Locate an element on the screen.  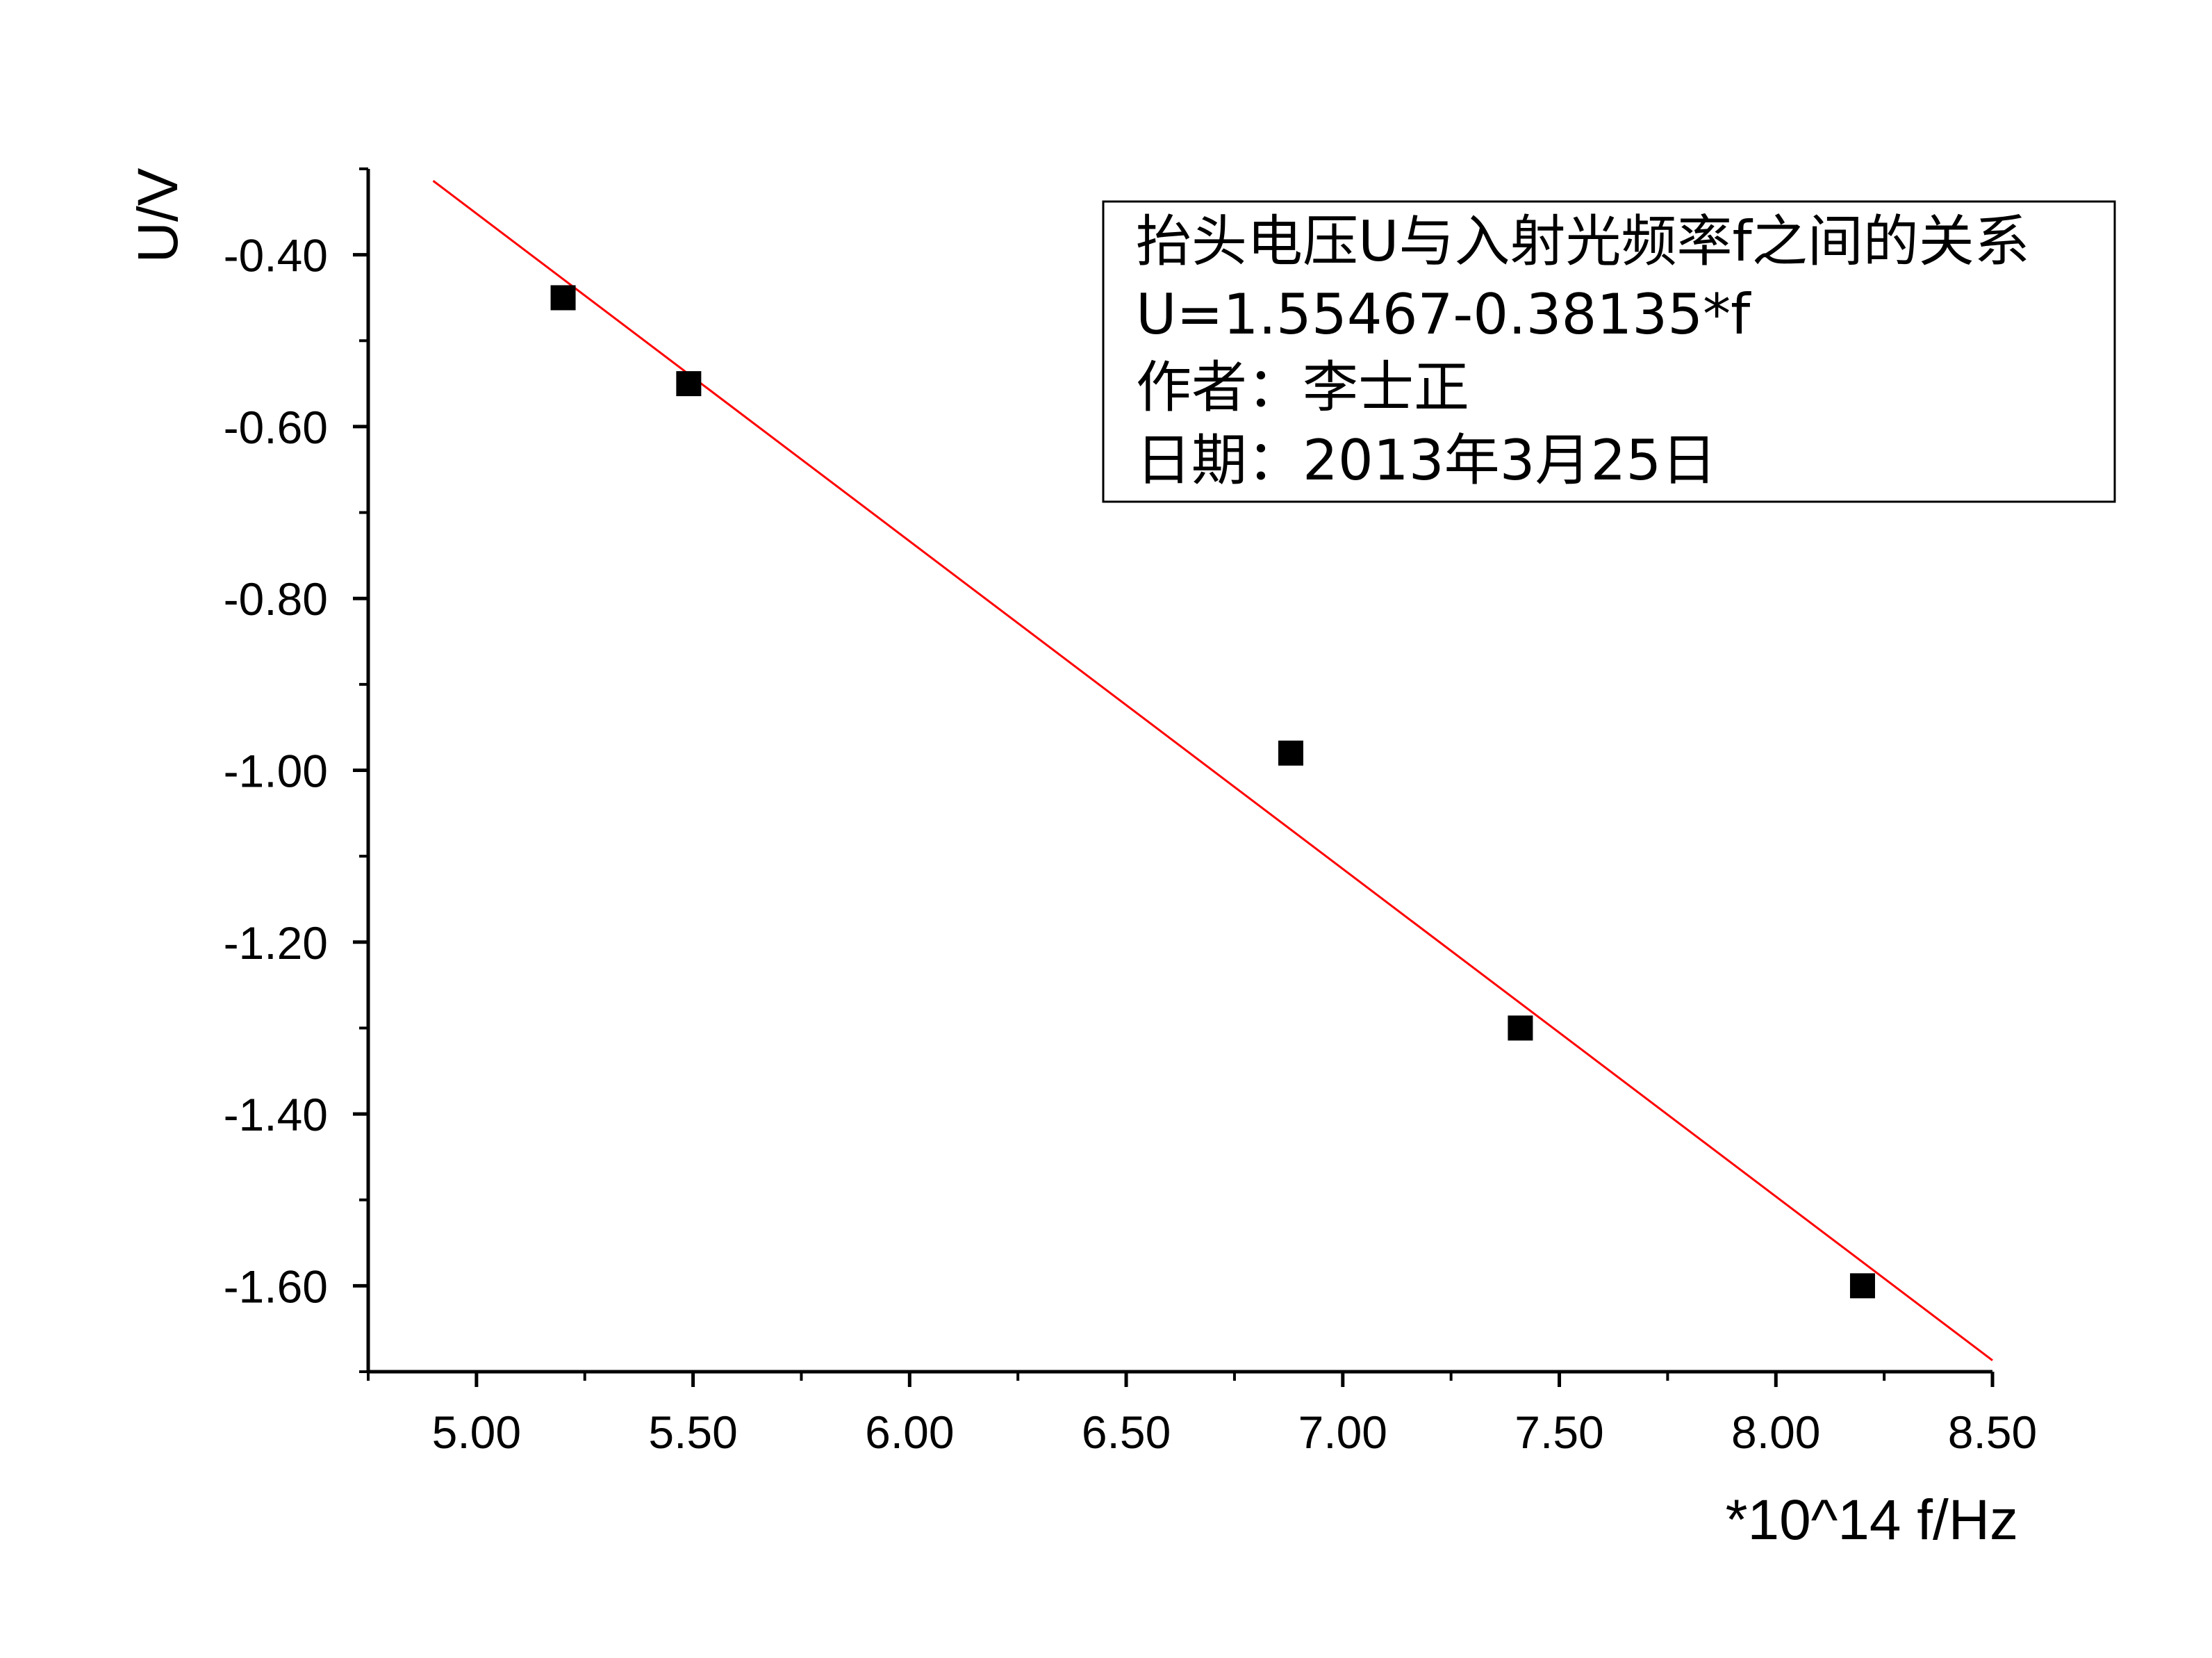
legend-box is located at coordinates (1609, 351).